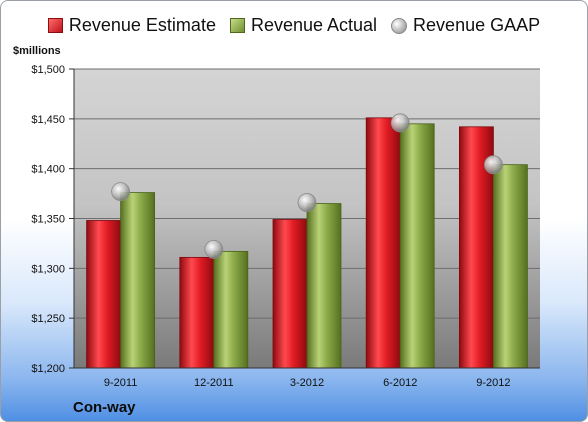 Image resolution: width=588 pixels, height=422 pixels. Describe the element at coordinates (37, 51) in the screenshot. I see `y-axis-unit-label: $millions` at that location.